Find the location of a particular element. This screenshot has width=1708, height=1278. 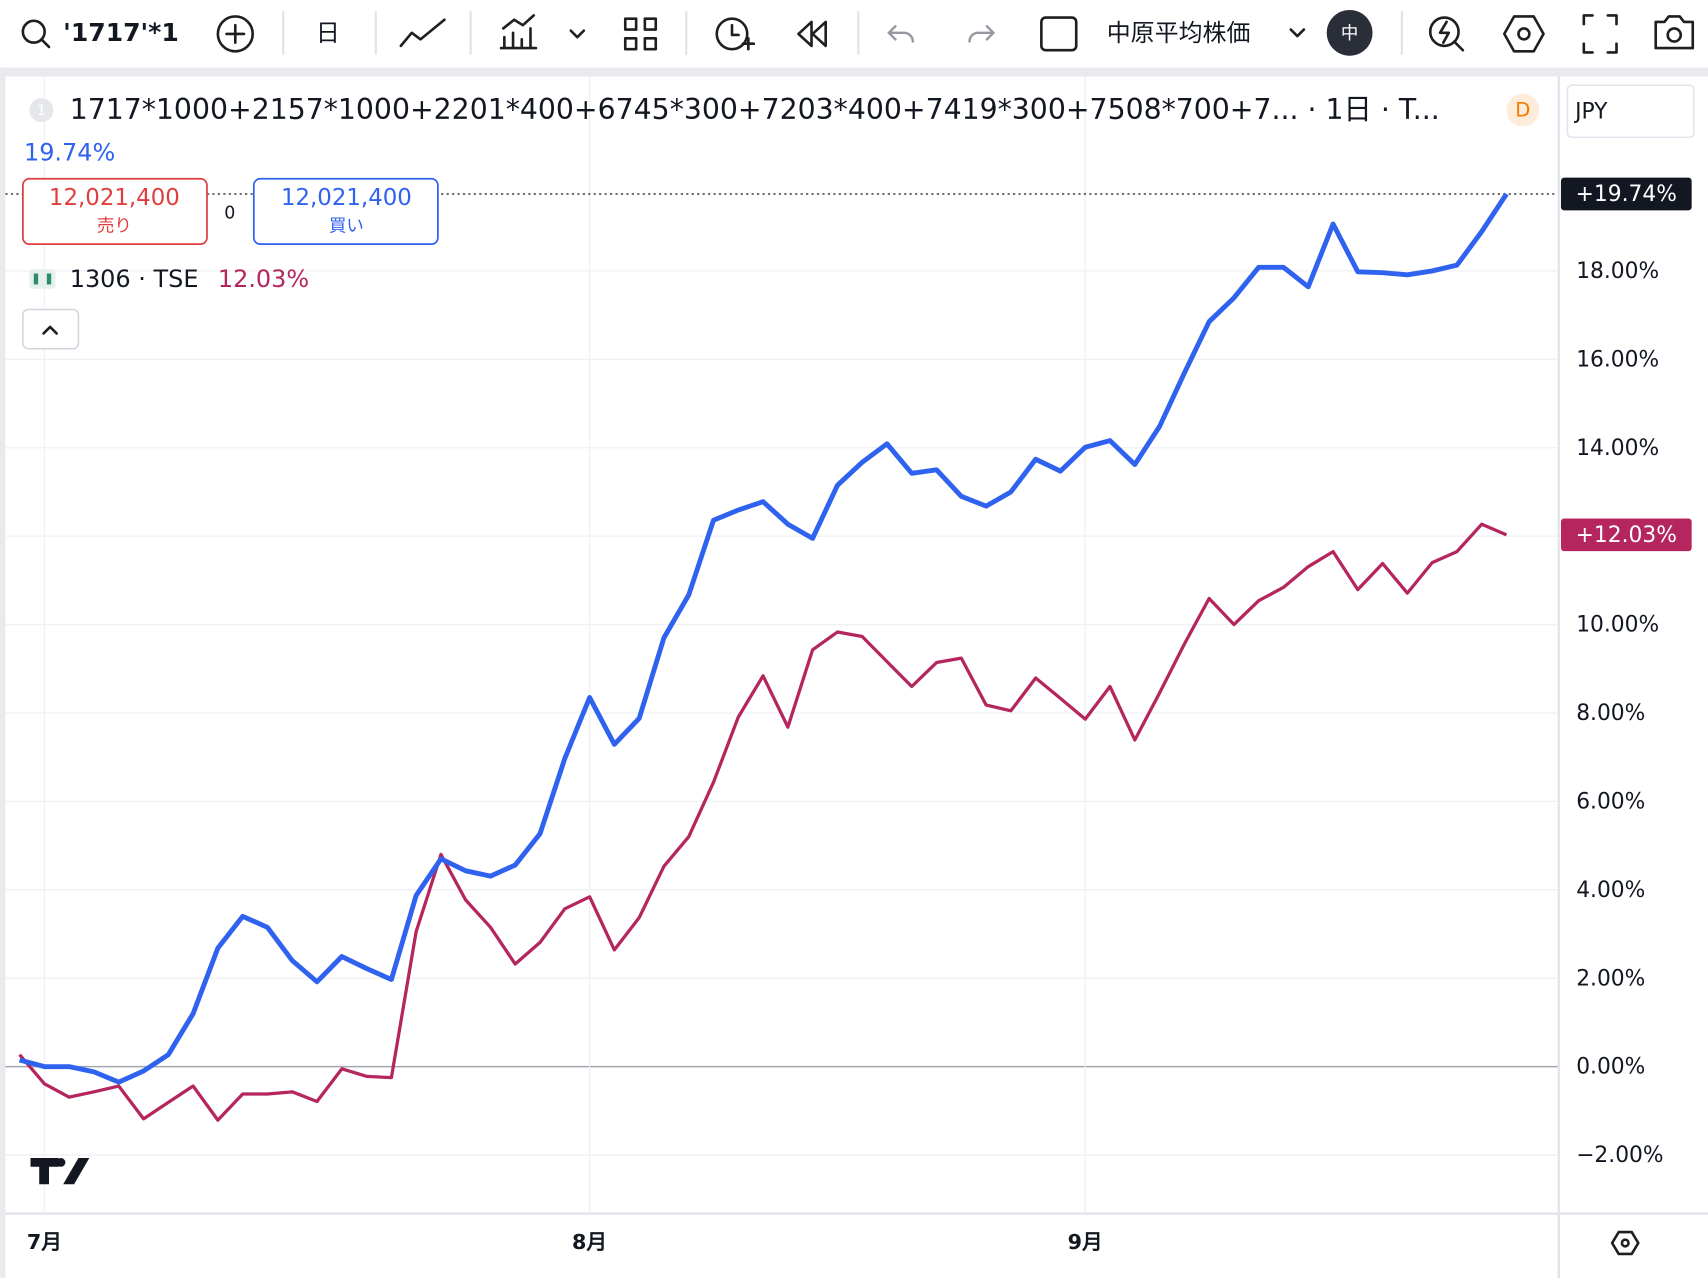

x-tick-label: 9月 is located at coordinates (1085, 1242).